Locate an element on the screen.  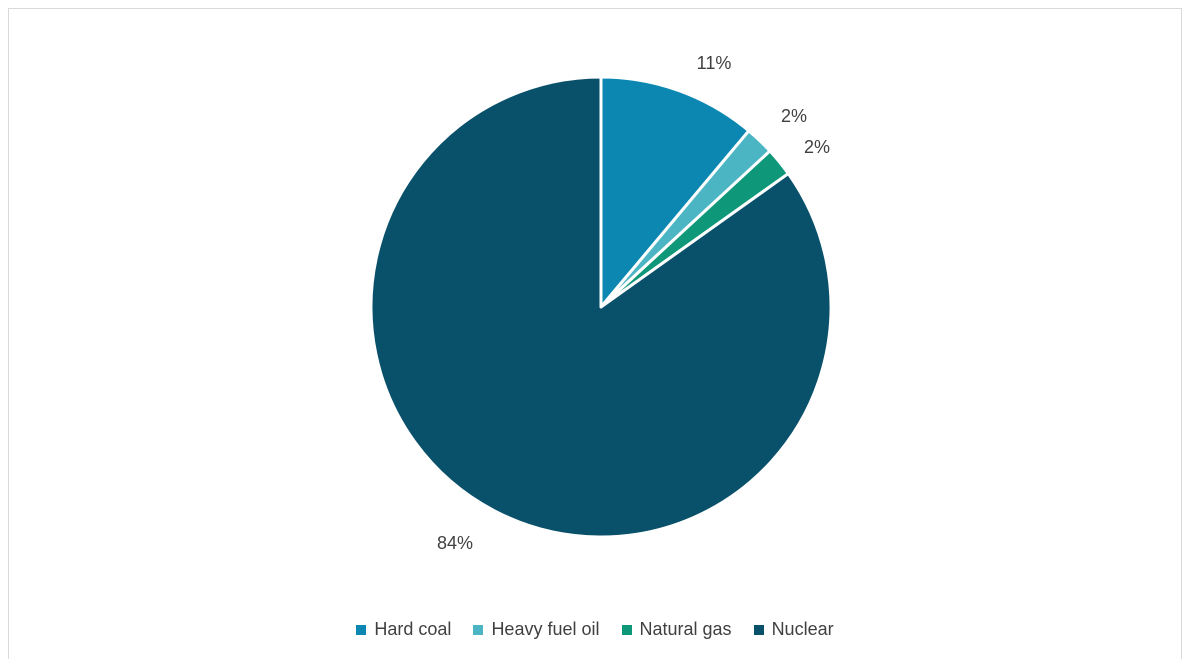
legend-label-hard-coal: Hard coal is located at coordinates (413, 629).